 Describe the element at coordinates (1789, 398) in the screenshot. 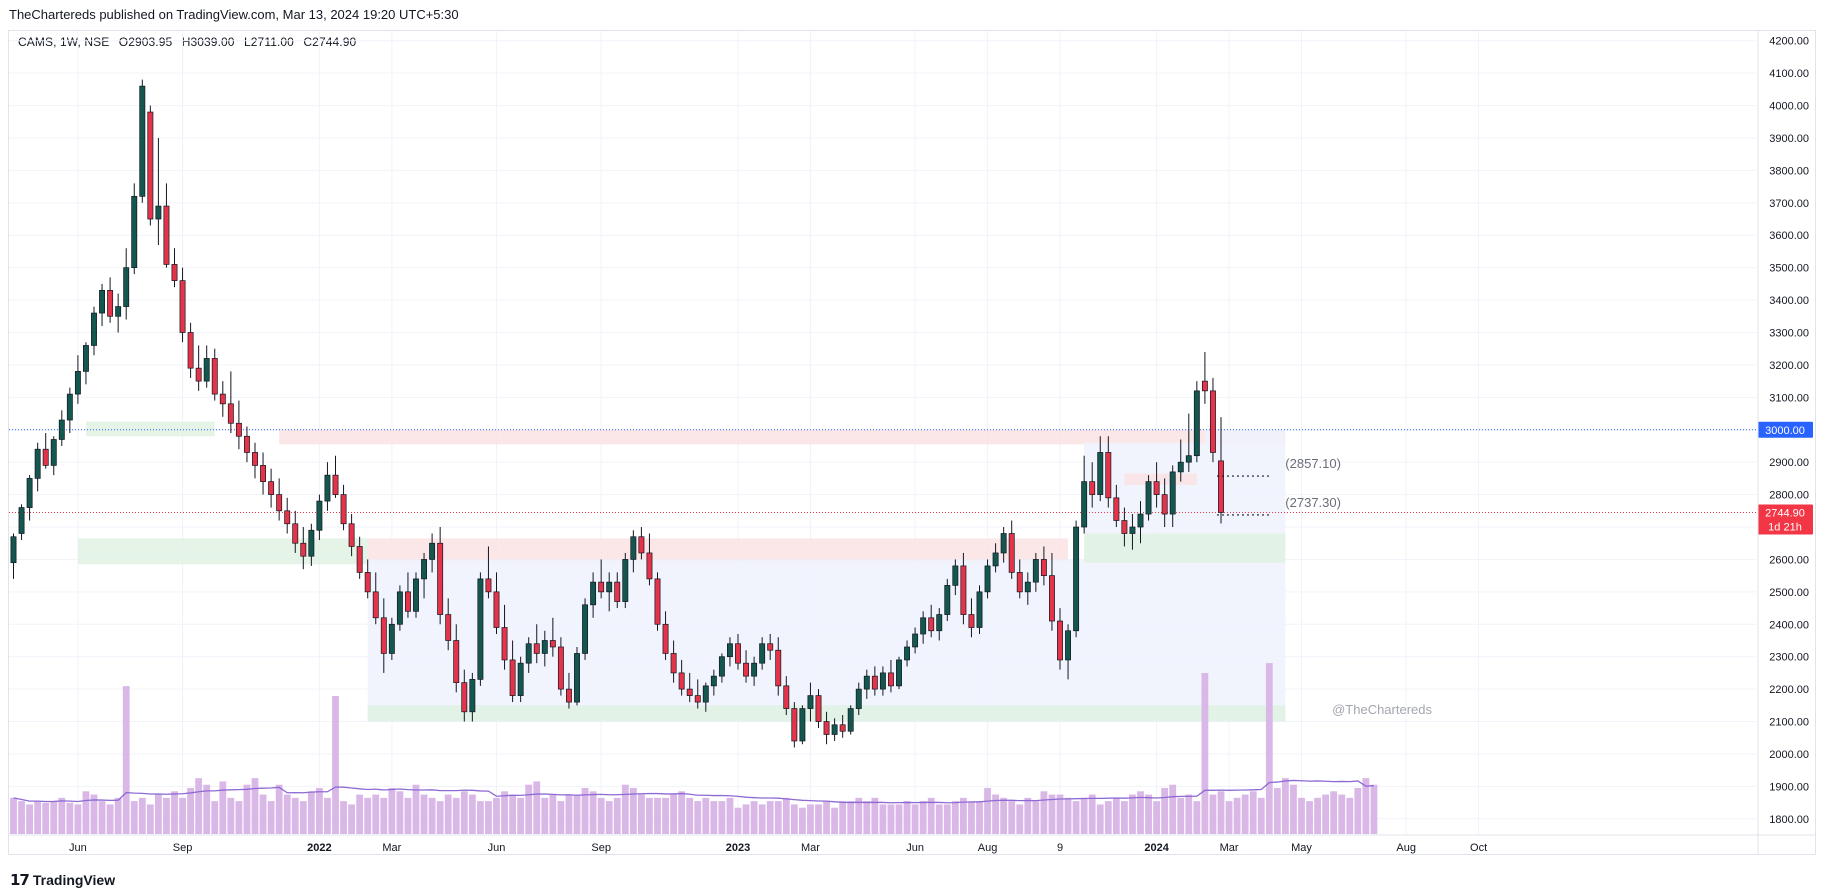

I see `y-tick-label: 3100.00` at that location.